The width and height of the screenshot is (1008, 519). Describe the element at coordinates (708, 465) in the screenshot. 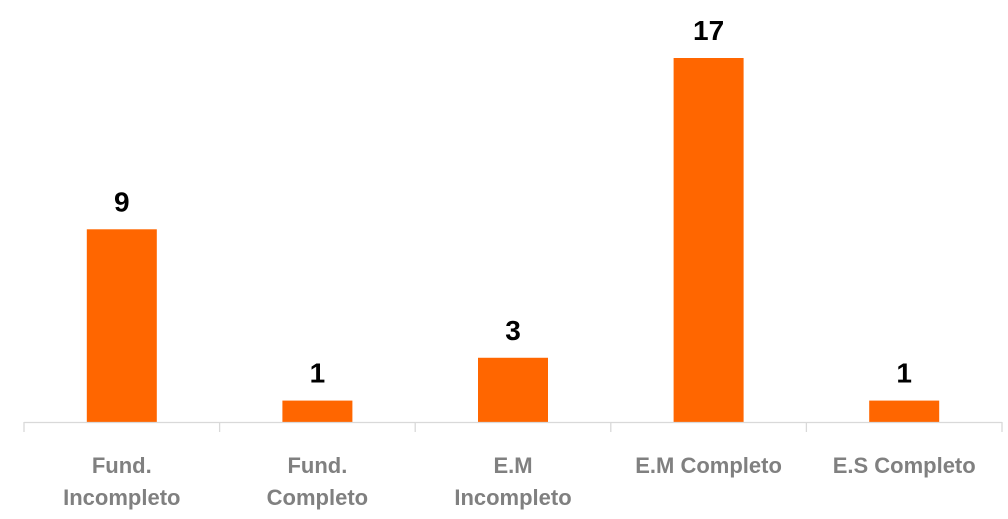

I see `category-label: E.M Completo` at that location.